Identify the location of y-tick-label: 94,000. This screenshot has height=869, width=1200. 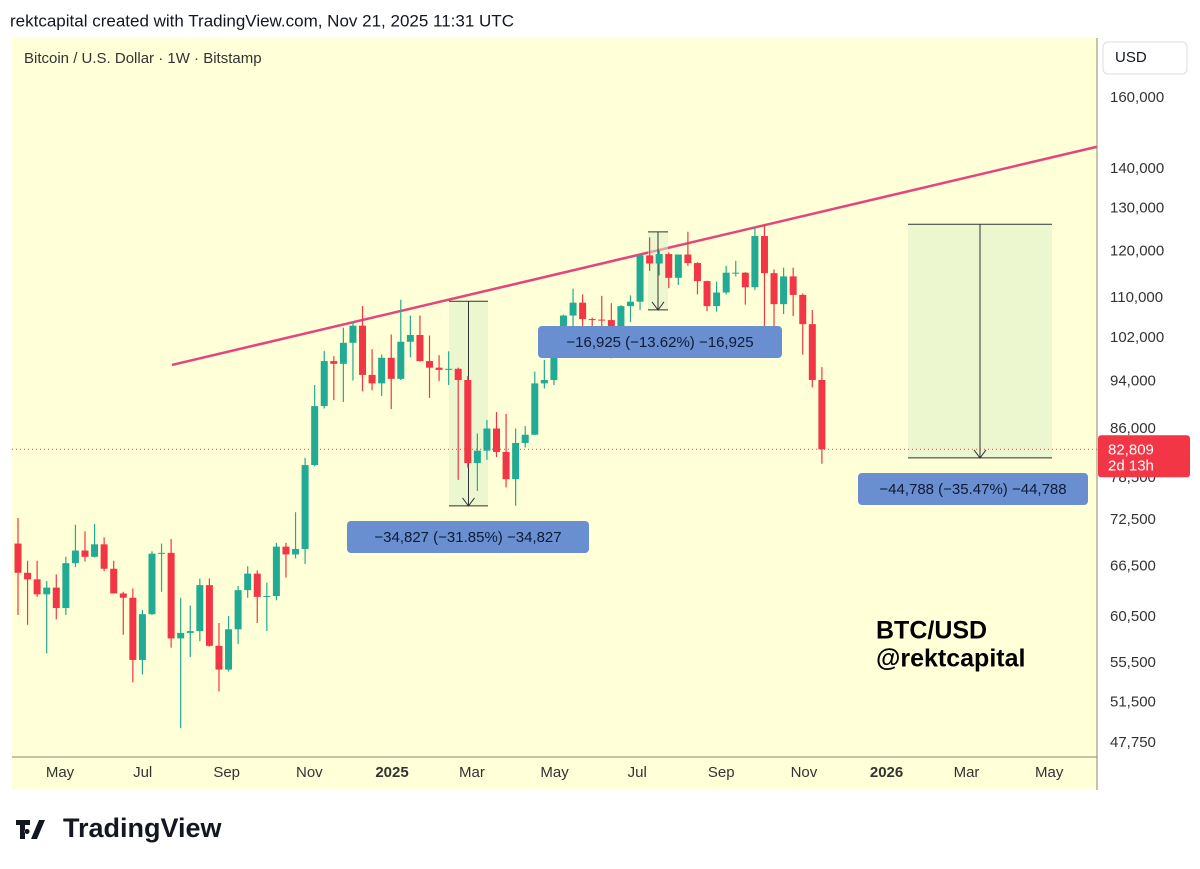
(1133, 381).